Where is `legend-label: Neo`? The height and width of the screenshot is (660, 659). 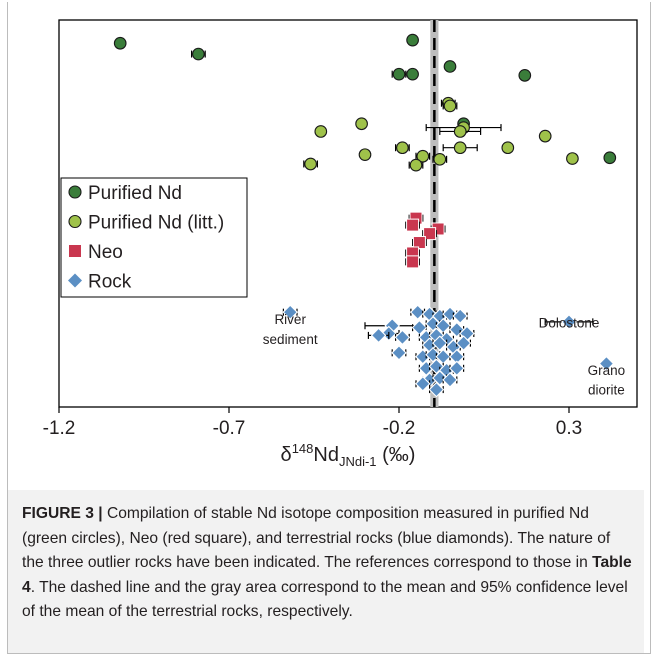 legend-label: Neo is located at coordinates (105, 252).